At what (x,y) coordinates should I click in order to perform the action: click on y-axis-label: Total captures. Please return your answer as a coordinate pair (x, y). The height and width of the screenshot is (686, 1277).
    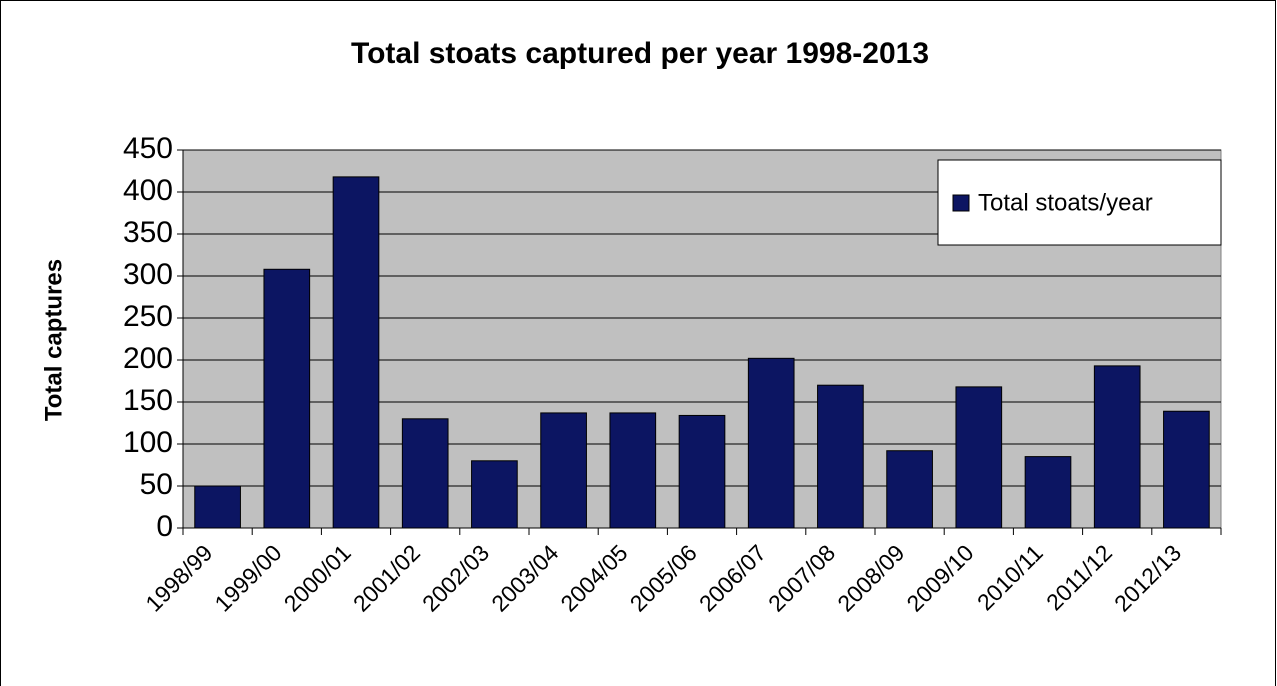
    Looking at the image, I should click on (53, 340).